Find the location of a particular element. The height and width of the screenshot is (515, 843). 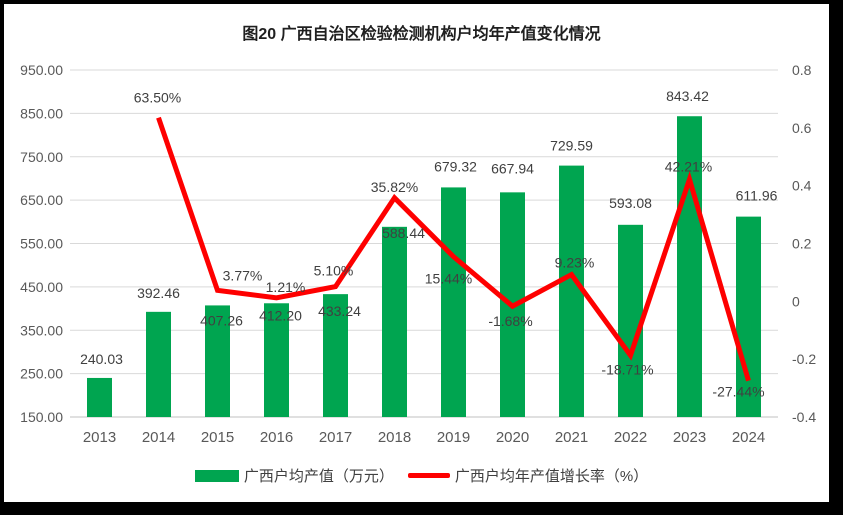

left-axis-tick: 450.00 is located at coordinates (41, 287).